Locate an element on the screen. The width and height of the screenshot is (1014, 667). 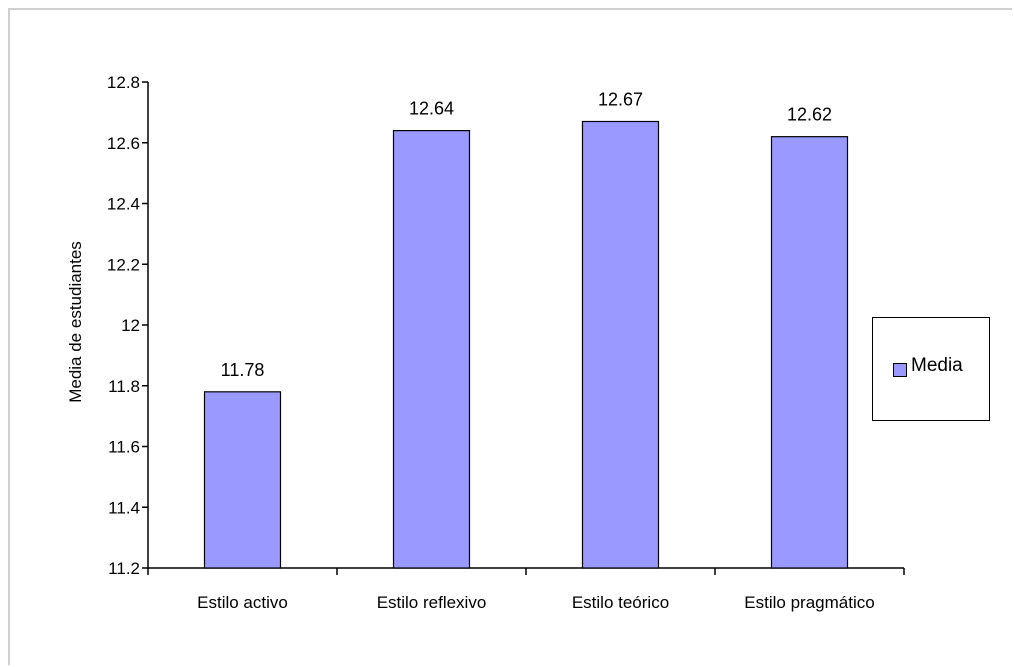
y-tick-label: 11.2 is located at coordinates (124, 568).